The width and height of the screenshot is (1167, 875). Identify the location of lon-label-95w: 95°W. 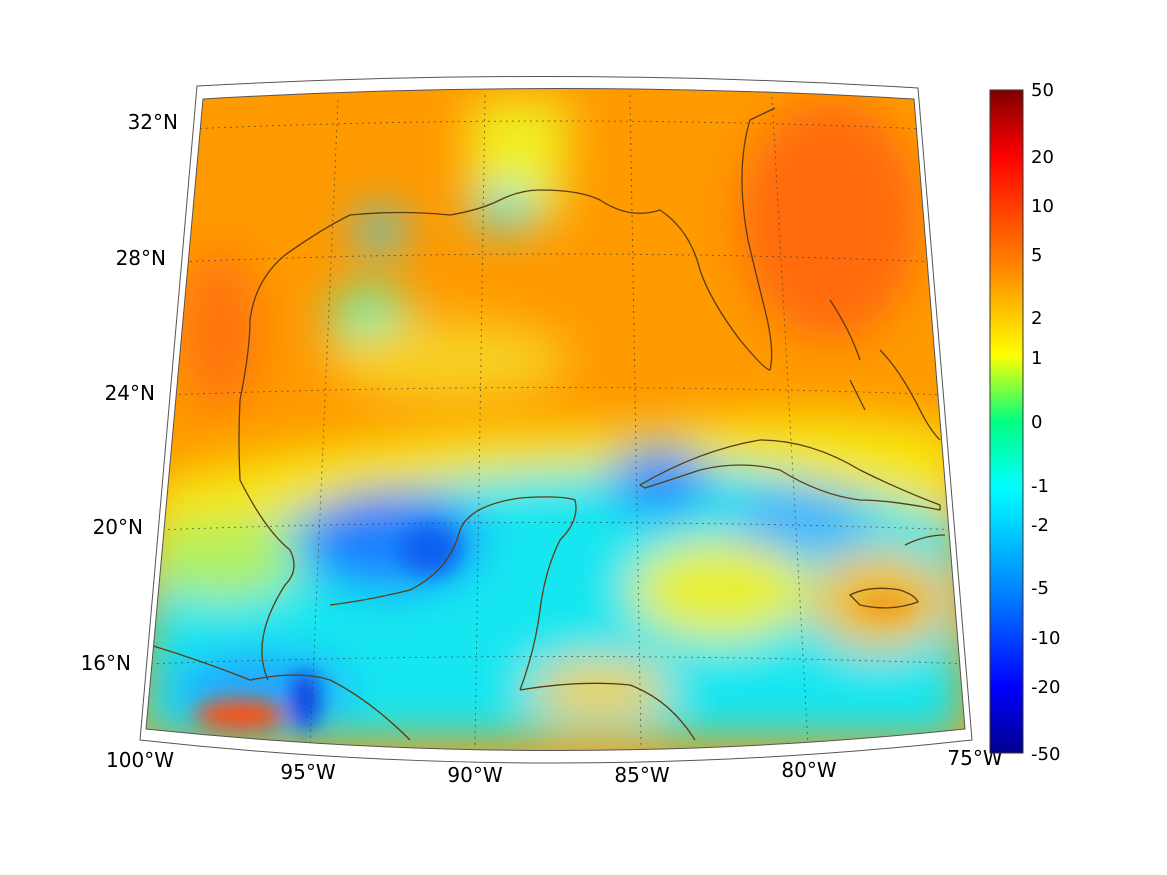
(307, 772).